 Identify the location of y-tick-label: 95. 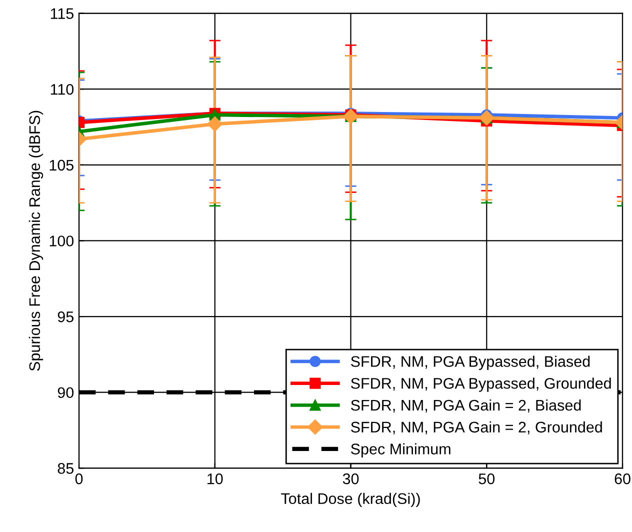
(66, 316).